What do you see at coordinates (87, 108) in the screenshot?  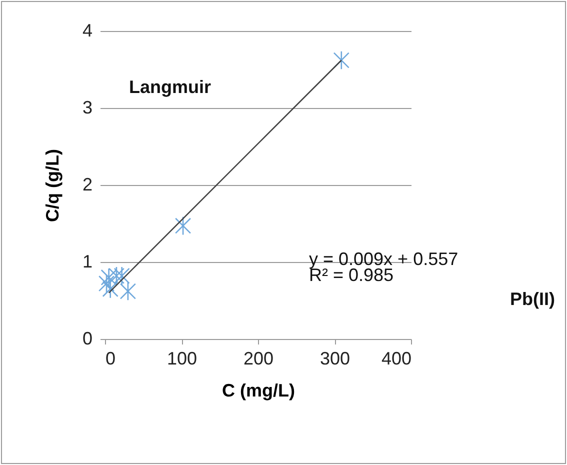 I see `y-tick-label: 3` at bounding box center [87, 108].